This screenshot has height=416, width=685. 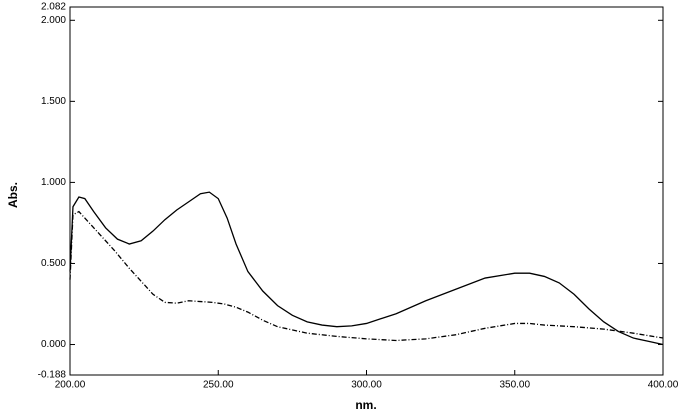 What do you see at coordinates (218, 385) in the screenshot?
I see `x-tick-label: 250.00` at bounding box center [218, 385].